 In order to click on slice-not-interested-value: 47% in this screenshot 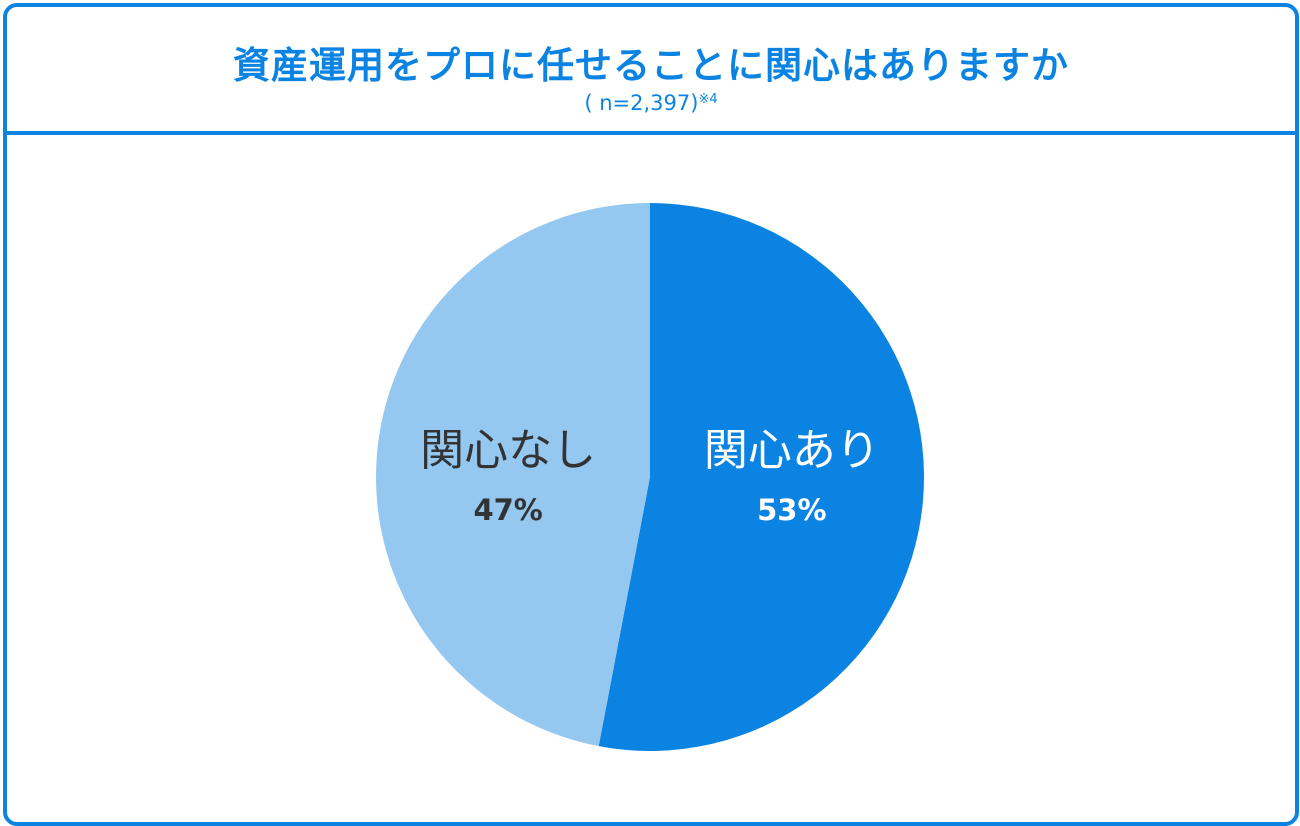, I will do `click(507, 510)`.